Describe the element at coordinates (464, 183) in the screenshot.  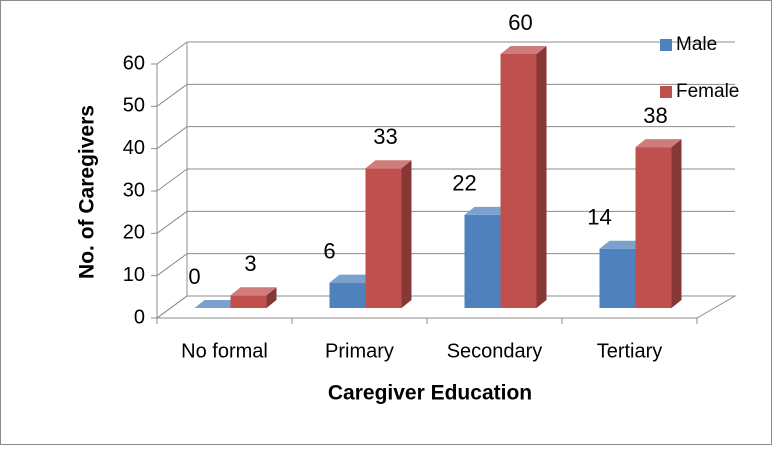
I see `value-label: 22` at that location.